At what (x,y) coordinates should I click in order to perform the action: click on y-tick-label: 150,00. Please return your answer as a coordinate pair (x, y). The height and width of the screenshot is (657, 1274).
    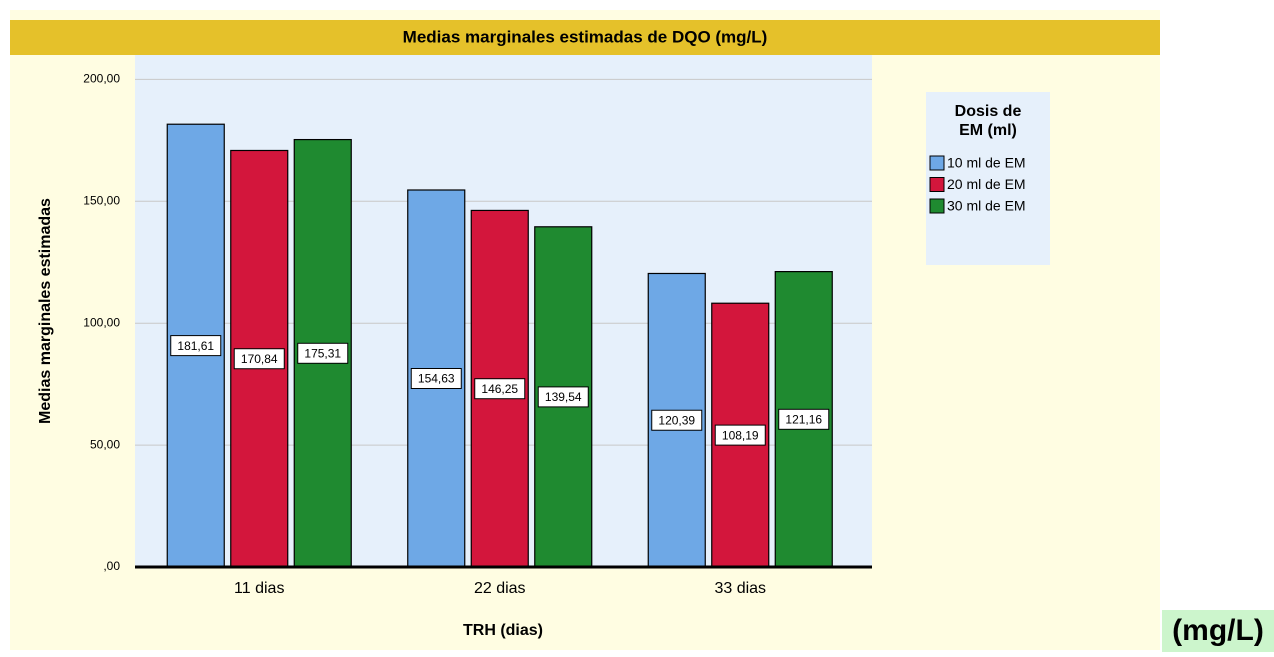
    Looking at the image, I should click on (101, 200).